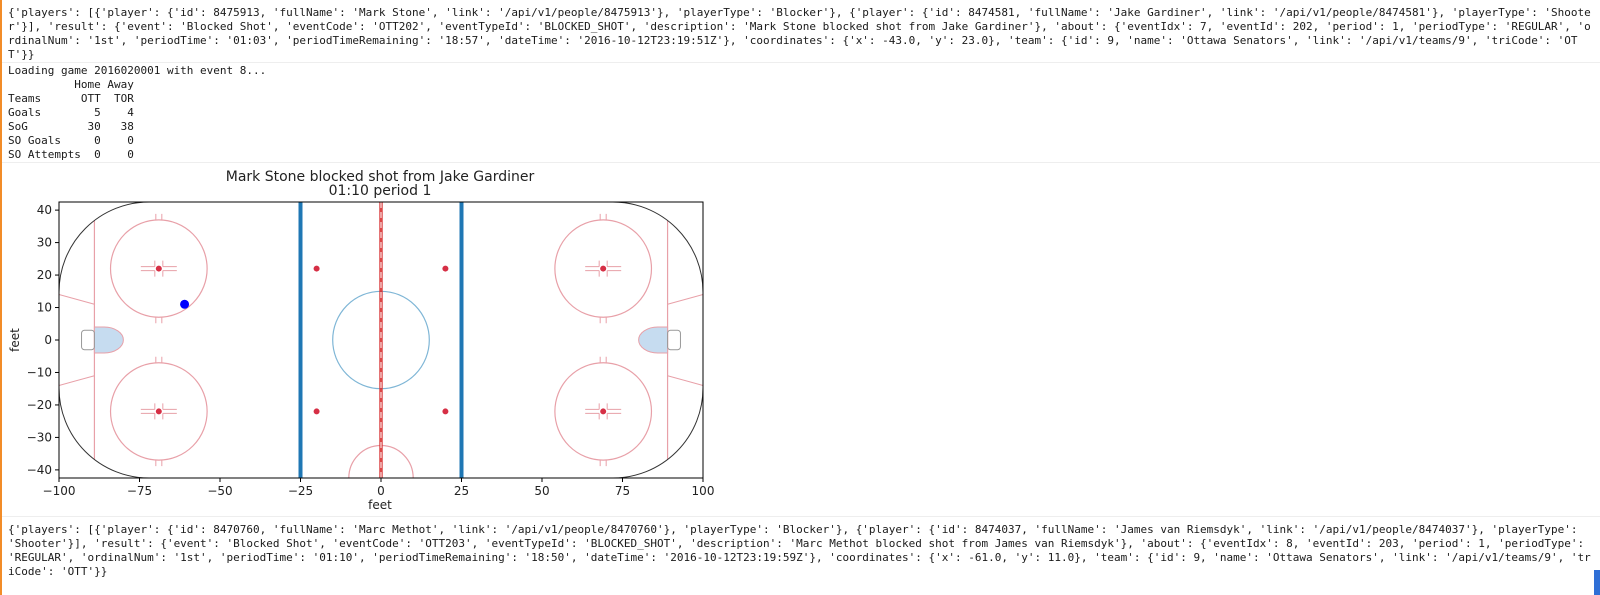 This screenshot has height=595, width=1600. What do you see at coordinates (44, 275) in the screenshot?
I see `y-tick-label: 20` at bounding box center [44, 275].